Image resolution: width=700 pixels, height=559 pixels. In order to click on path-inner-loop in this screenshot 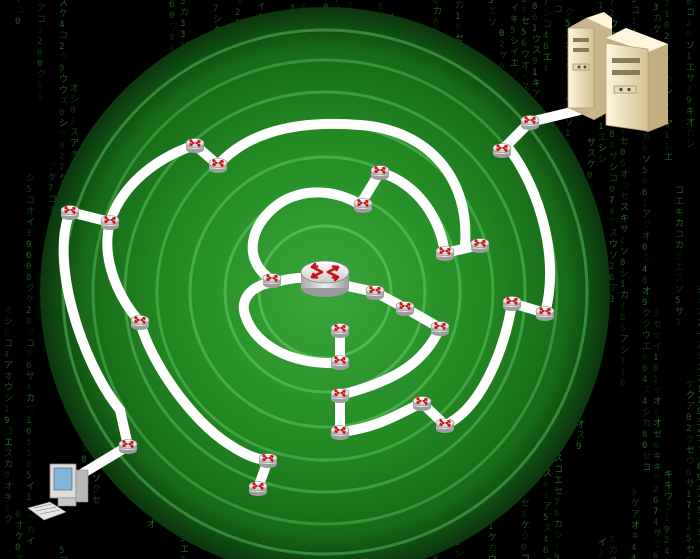, I will do `click(366, 226)`.